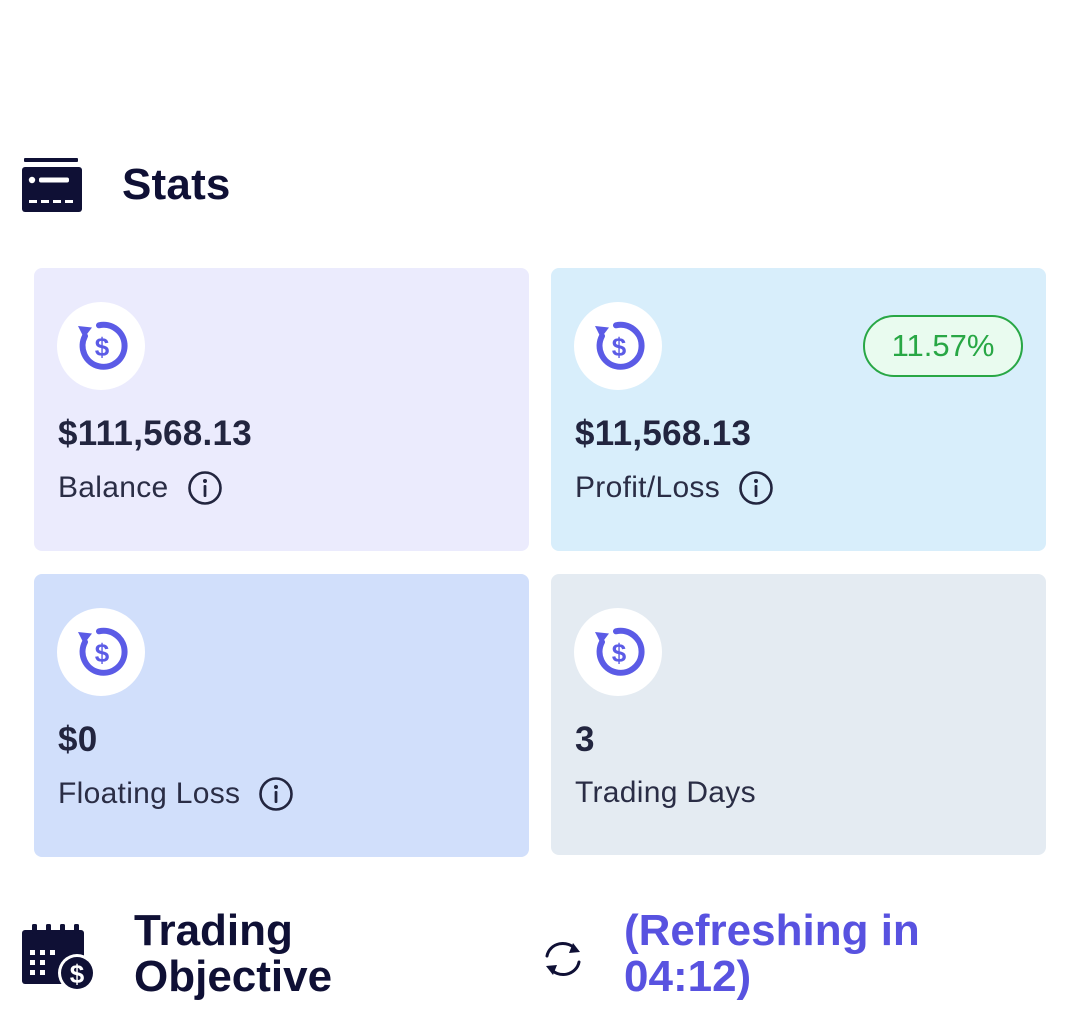  What do you see at coordinates (149, 793) in the screenshot?
I see `floating-loss-label: Floating Loss` at bounding box center [149, 793].